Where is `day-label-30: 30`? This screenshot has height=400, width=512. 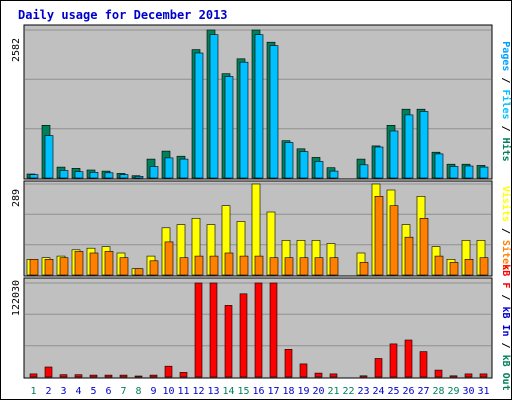 day-label-30: 30 is located at coordinates (468, 391).